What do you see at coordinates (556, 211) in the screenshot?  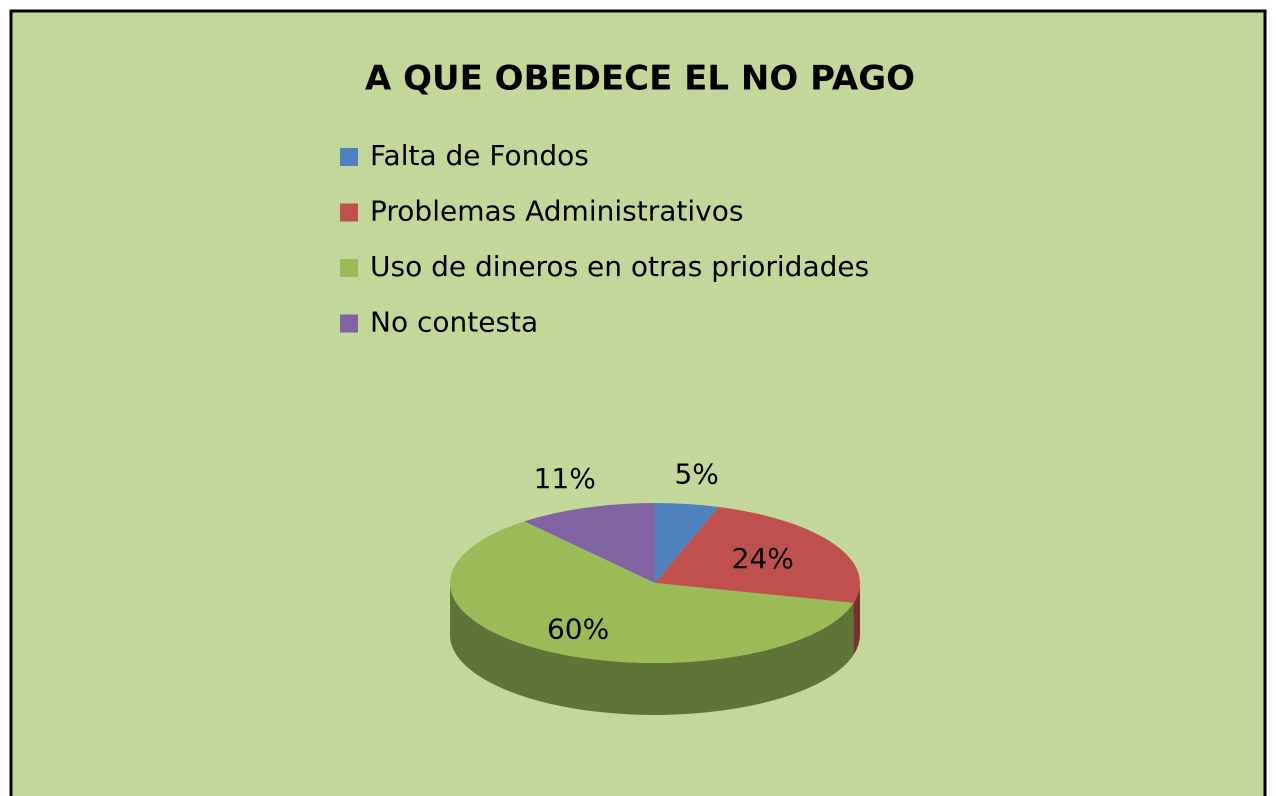 I see `legend-label: Problemas Administrativos` at bounding box center [556, 211].